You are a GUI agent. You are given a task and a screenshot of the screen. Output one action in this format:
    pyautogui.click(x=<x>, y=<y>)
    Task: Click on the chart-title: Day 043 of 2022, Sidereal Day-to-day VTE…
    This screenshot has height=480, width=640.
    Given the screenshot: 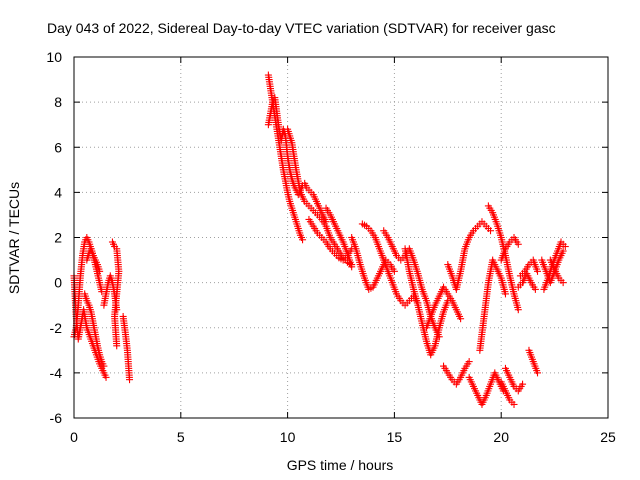 What is the action you would take?
    pyautogui.click(x=301, y=28)
    